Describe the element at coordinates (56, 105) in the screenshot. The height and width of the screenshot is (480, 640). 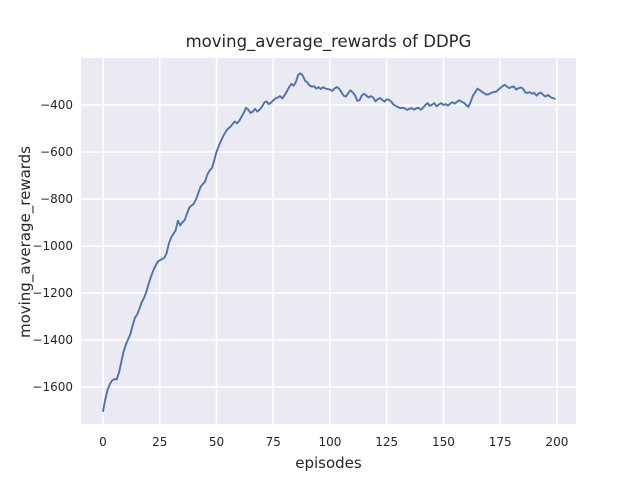
I see `y-tick-label: −400` at that location.